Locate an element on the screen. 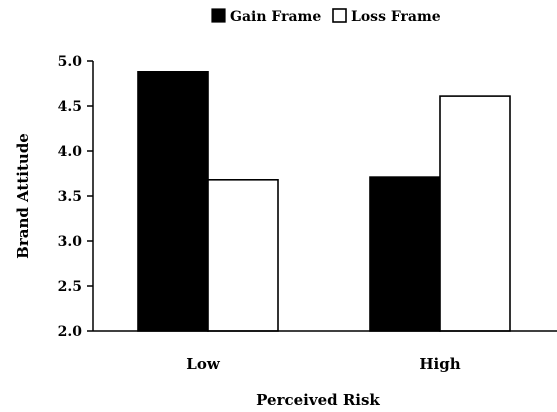 This screenshot has height=412, width=557. y-tick-label: 2.0 is located at coordinates (70, 332).